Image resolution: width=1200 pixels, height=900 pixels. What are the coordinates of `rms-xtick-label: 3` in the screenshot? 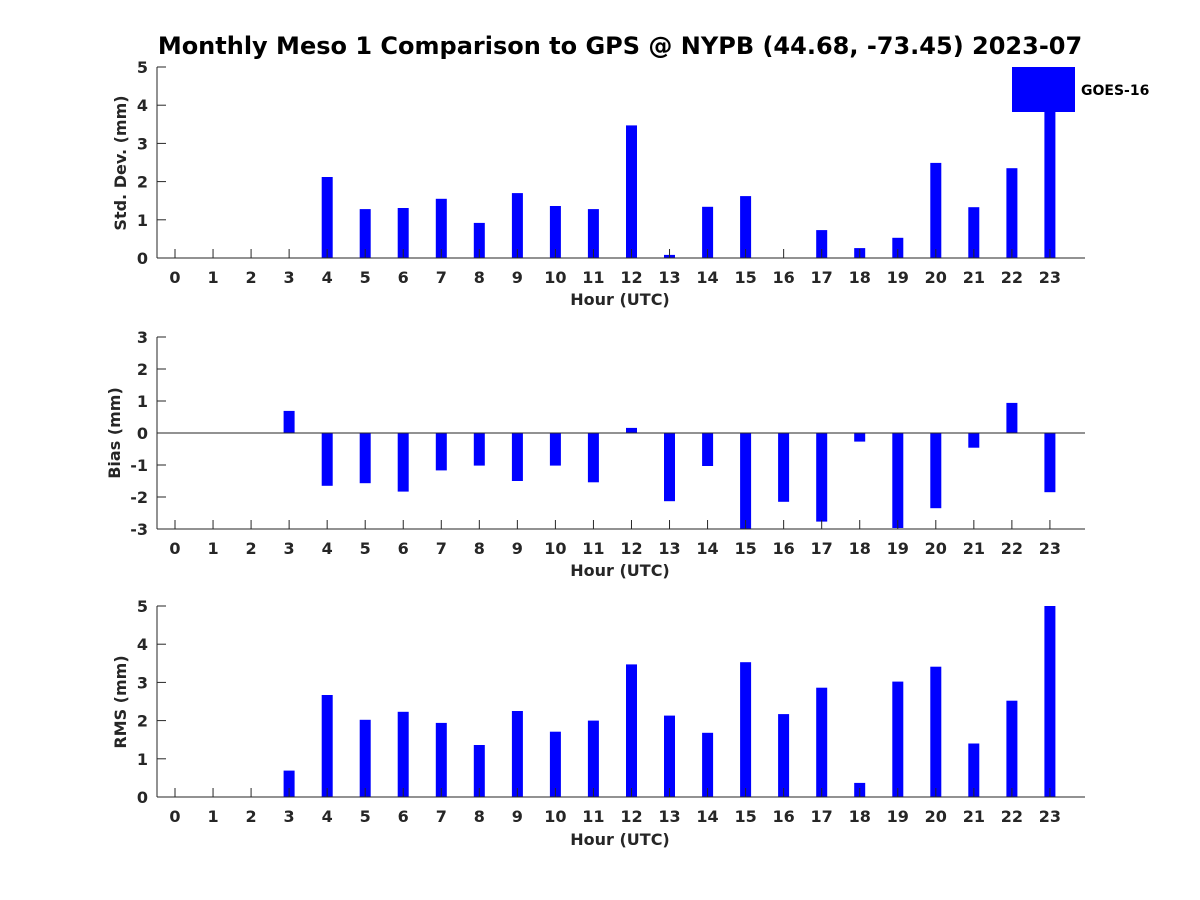 It's located at (289, 816).